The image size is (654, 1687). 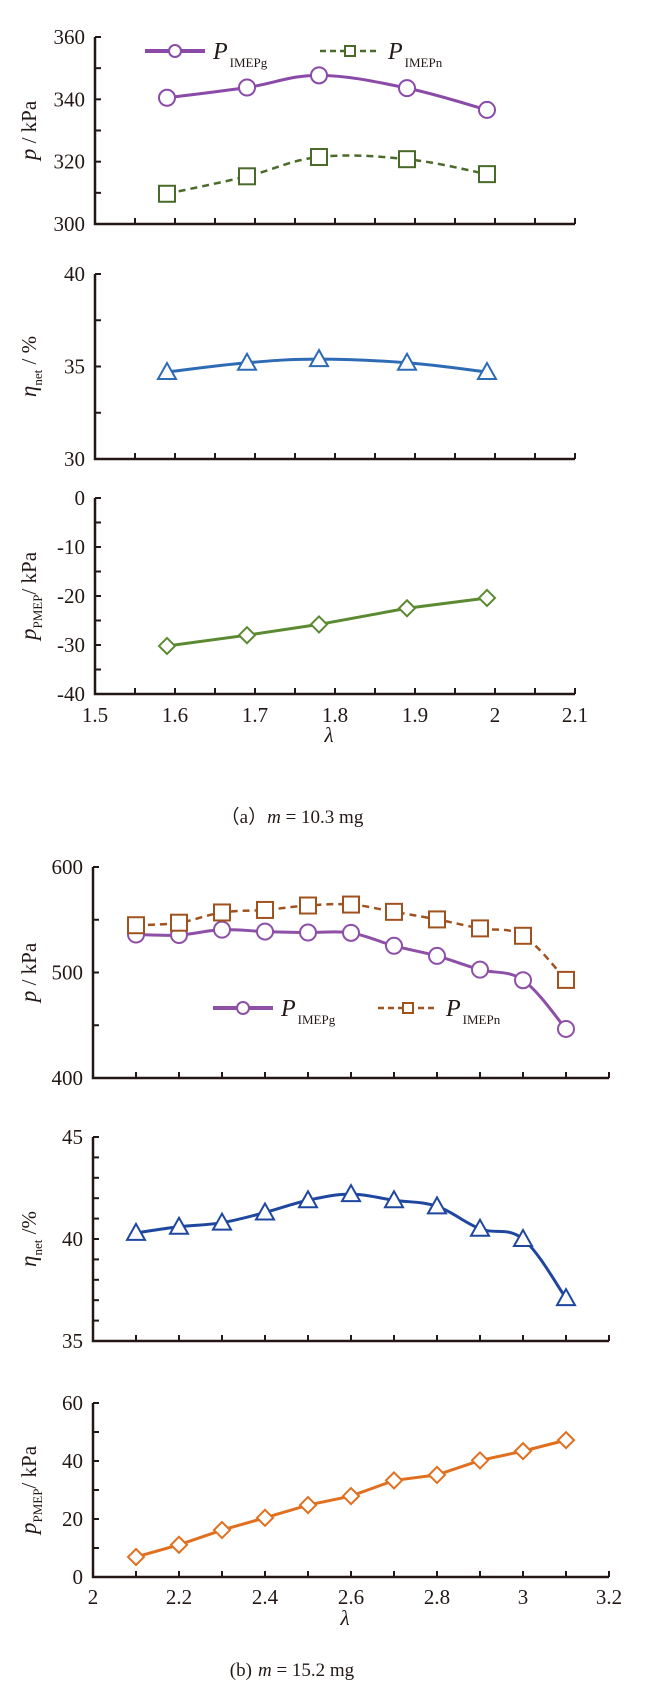 What do you see at coordinates (71, 547) in the screenshot?
I see `y-tick-label: -10` at bounding box center [71, 547].